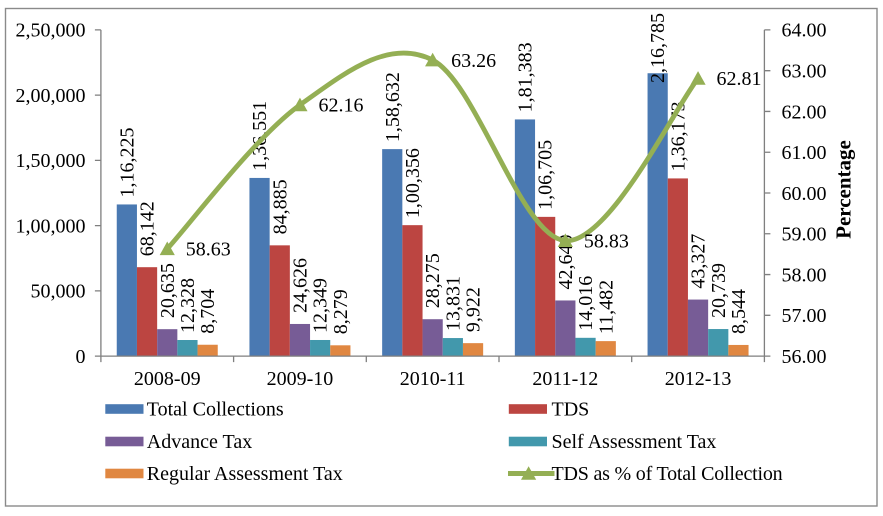  What do you see at coordinates (804, 71) in the screenshot?
I see `svg-text: 63.00` at bounding box center [804, 71].